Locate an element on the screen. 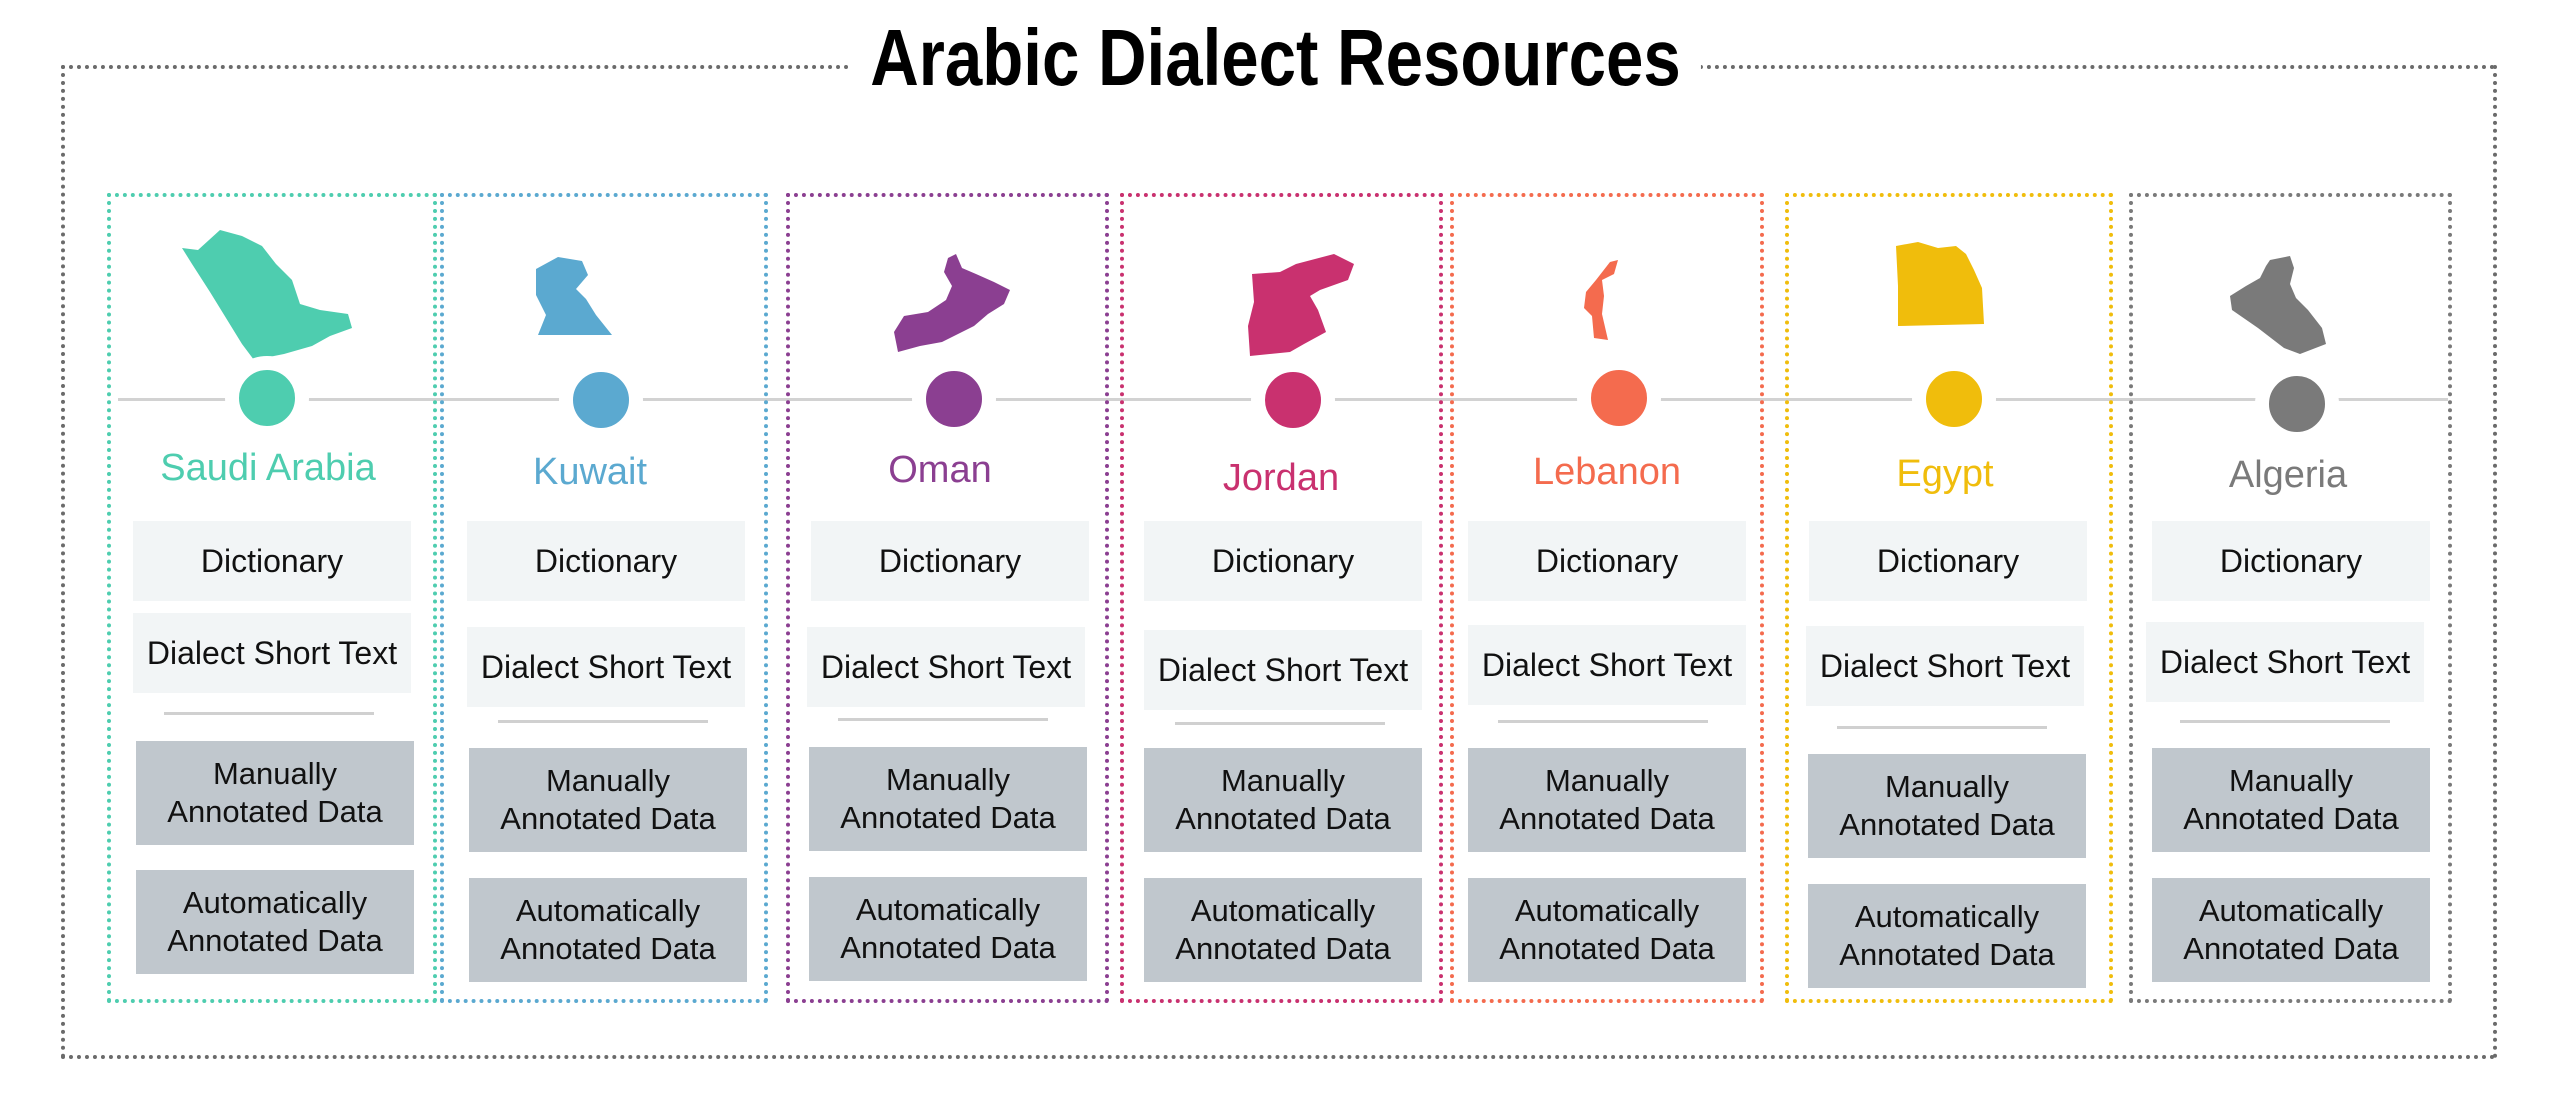 Image resolution: width=2550 pixels, height=1114 pixels. title-text: Arabic Dialect Resources is located at coordinates (1275, 58).